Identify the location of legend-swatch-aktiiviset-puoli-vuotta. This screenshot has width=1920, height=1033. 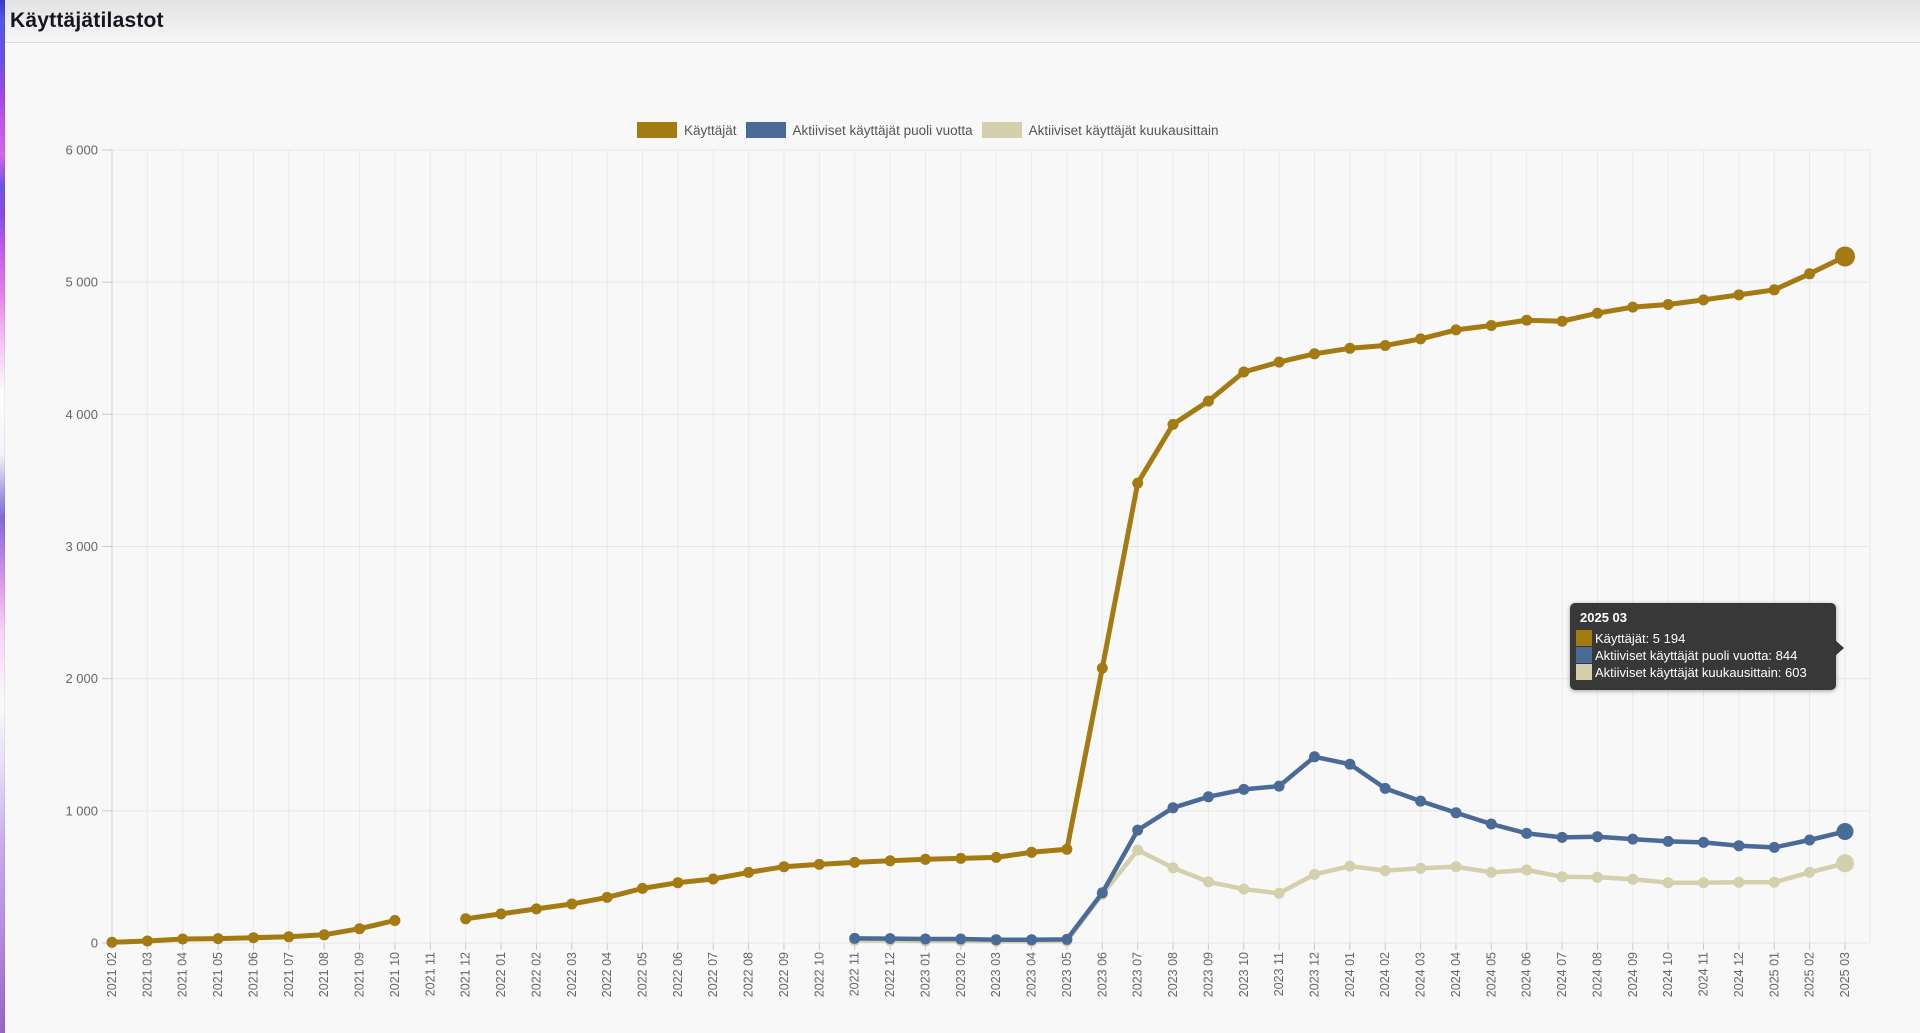
(765, 130).